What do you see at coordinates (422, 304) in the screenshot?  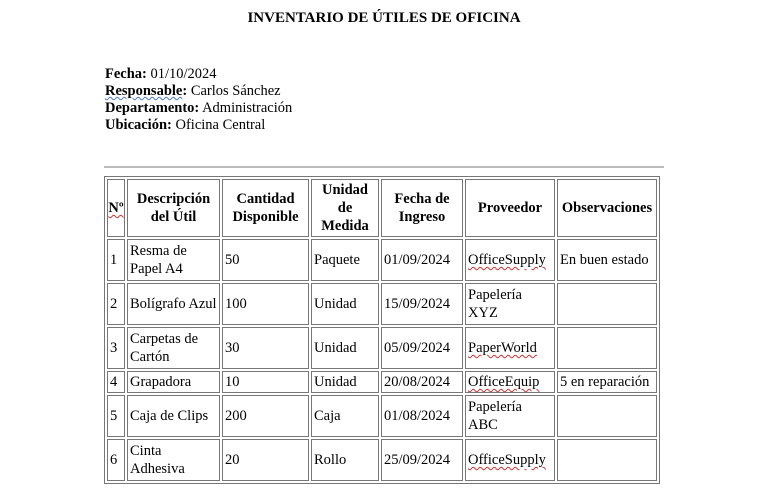 I see `table-cell: 15/09/2024` at bounding box center [422, 304].